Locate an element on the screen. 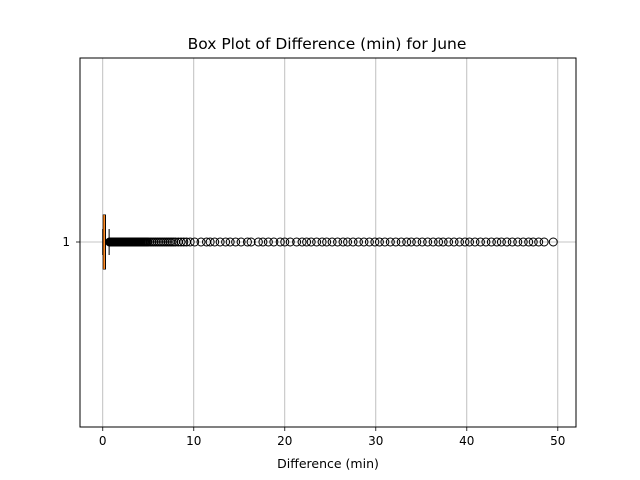 This screenshot has width=640, height=480. y-tick-label: 1 is located at coordinates (66, 242).